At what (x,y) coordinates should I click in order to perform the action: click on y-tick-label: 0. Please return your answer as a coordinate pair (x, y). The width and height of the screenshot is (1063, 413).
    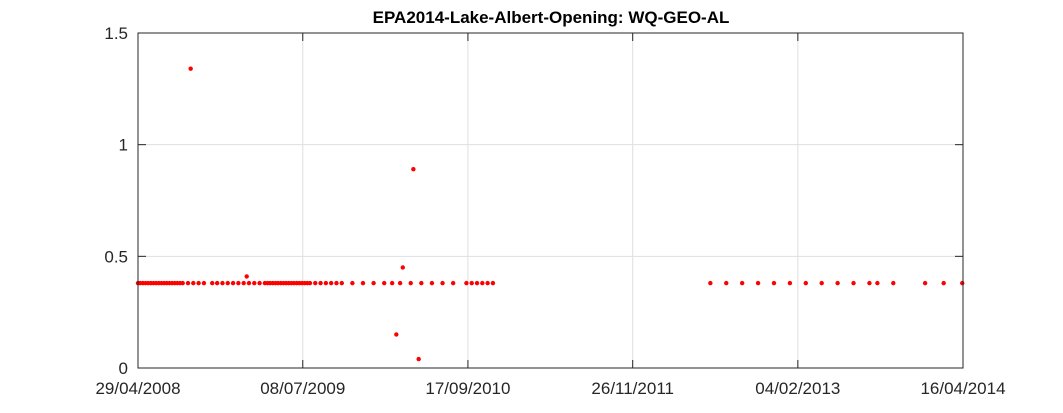
    Looking at the image, I should click on (123, 368).